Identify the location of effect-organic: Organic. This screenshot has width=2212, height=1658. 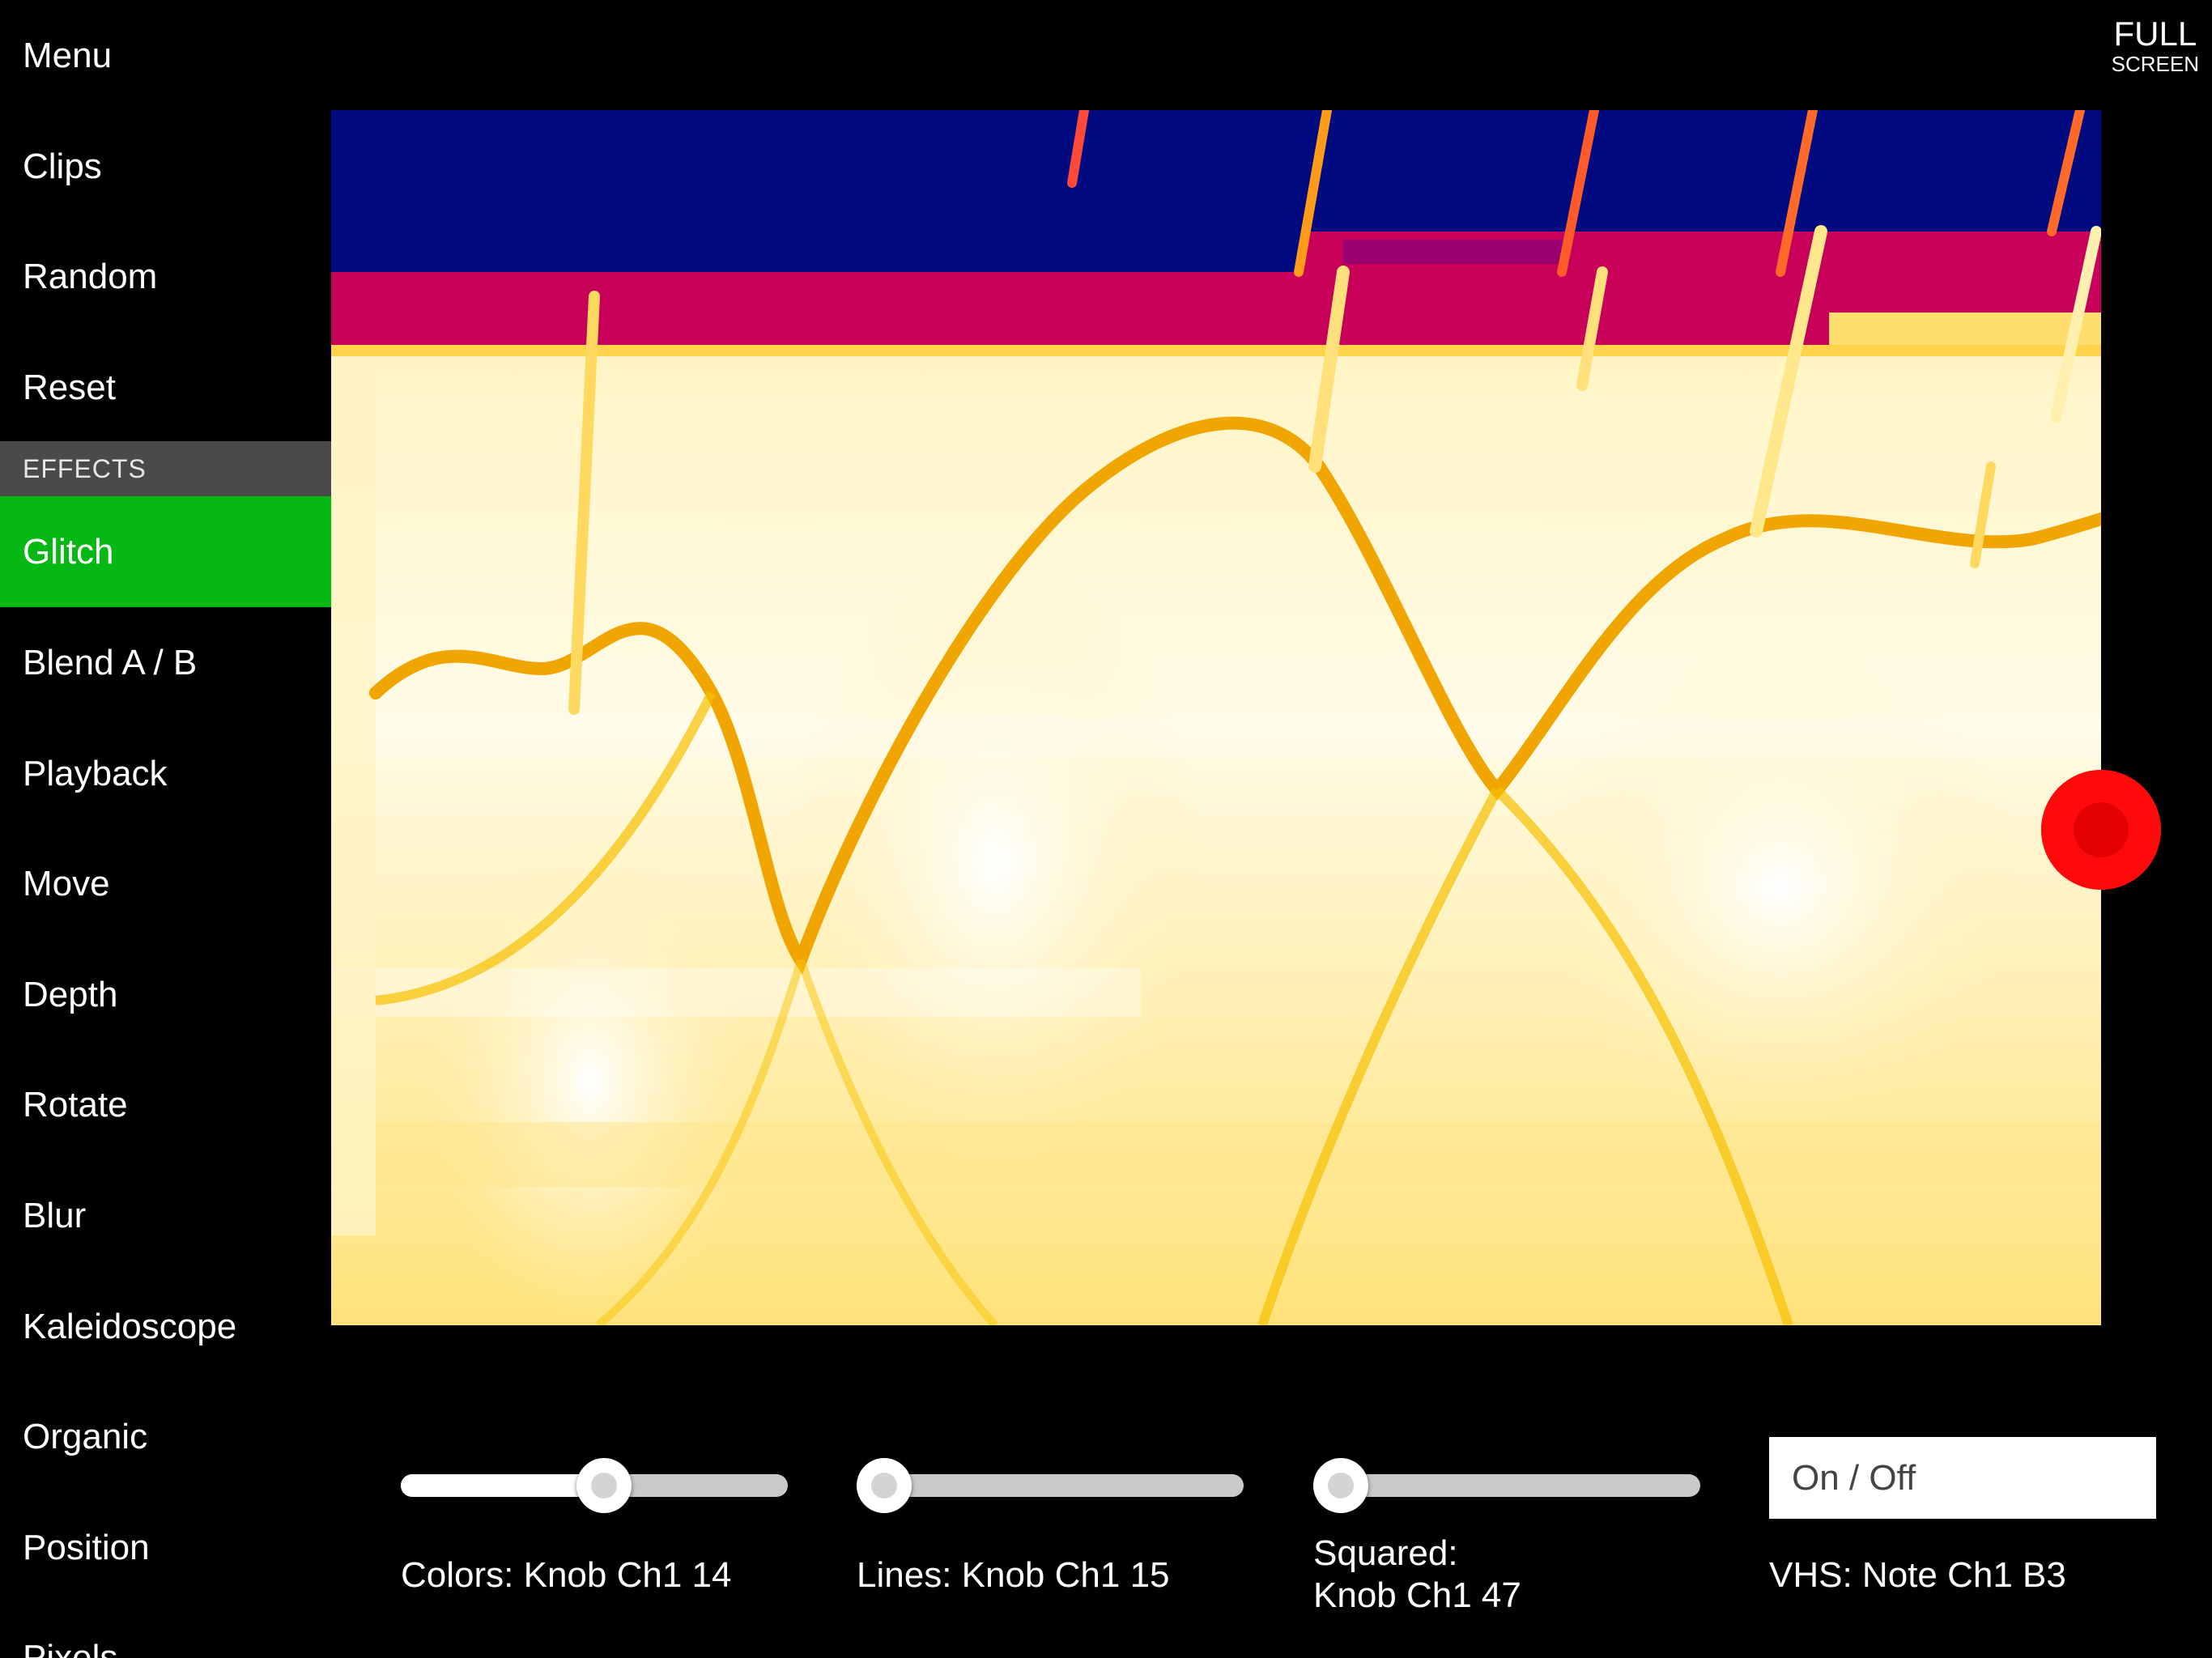
(86, 1436).